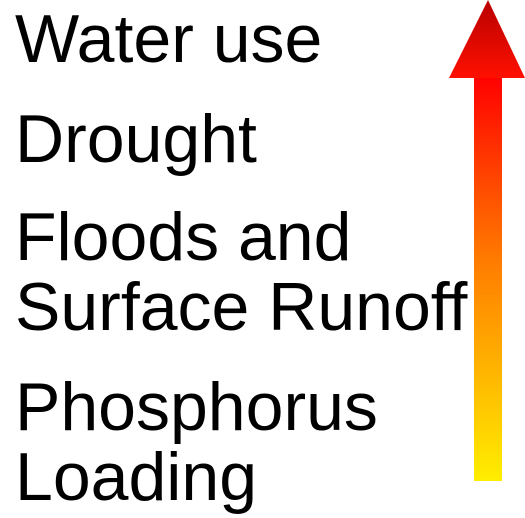  I want to click on label-line: Drought, so click(136, 139).